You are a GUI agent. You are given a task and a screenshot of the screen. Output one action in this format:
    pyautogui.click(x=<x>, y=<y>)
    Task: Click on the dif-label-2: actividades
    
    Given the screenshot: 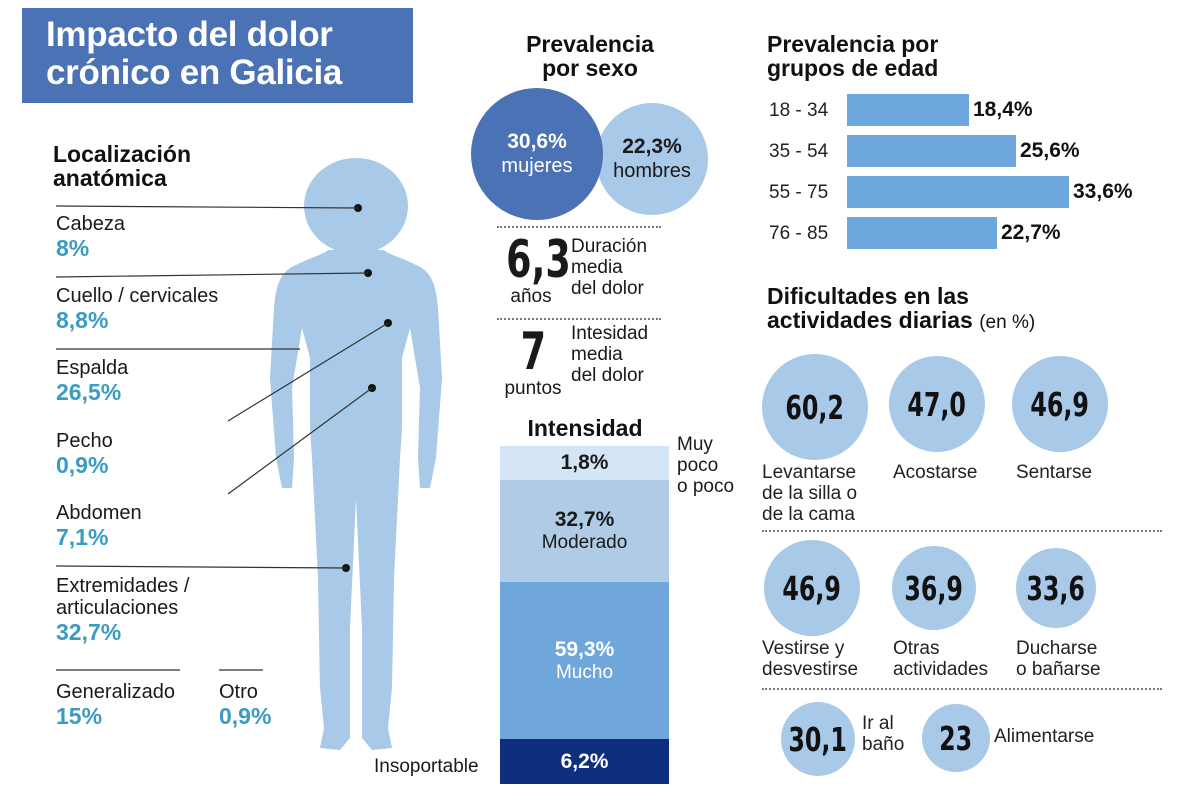 What is the action you would take?
    pyautogui.click(x=941, y=669)
    